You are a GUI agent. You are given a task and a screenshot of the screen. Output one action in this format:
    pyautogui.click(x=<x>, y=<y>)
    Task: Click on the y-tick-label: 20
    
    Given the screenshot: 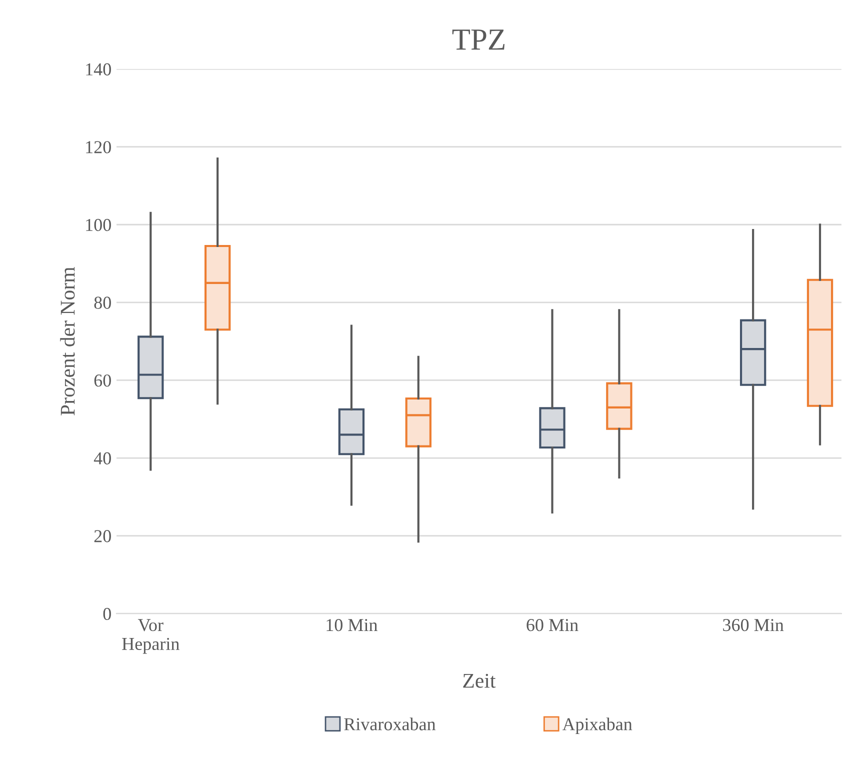 What is the action you would take?
    pyautogui.click(x=102, y=536)
    